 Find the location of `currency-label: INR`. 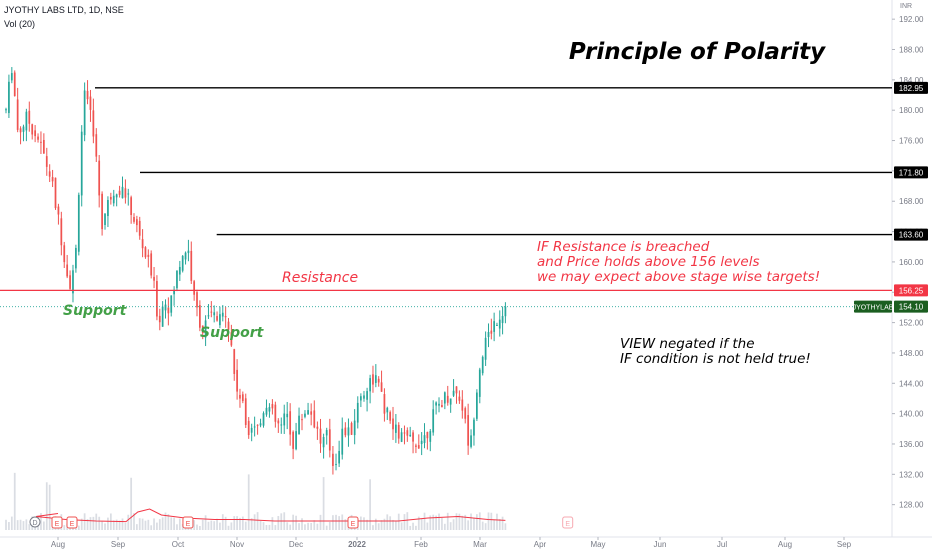

currency-label: INR is located at coordinates (906, 6).